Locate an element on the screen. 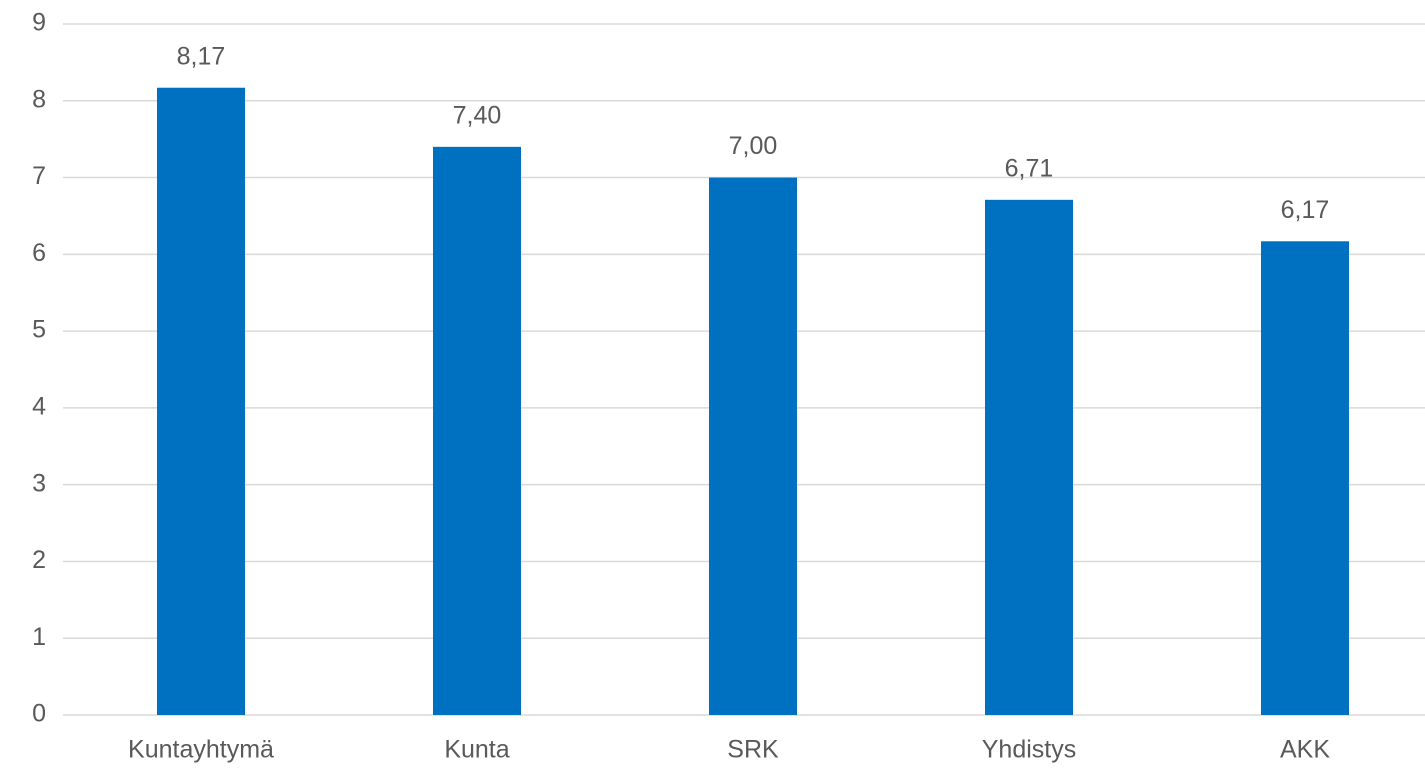 This screenshot has height=775, width=1425. x-tick-label: AKK is located at coordinates (1305, 750).